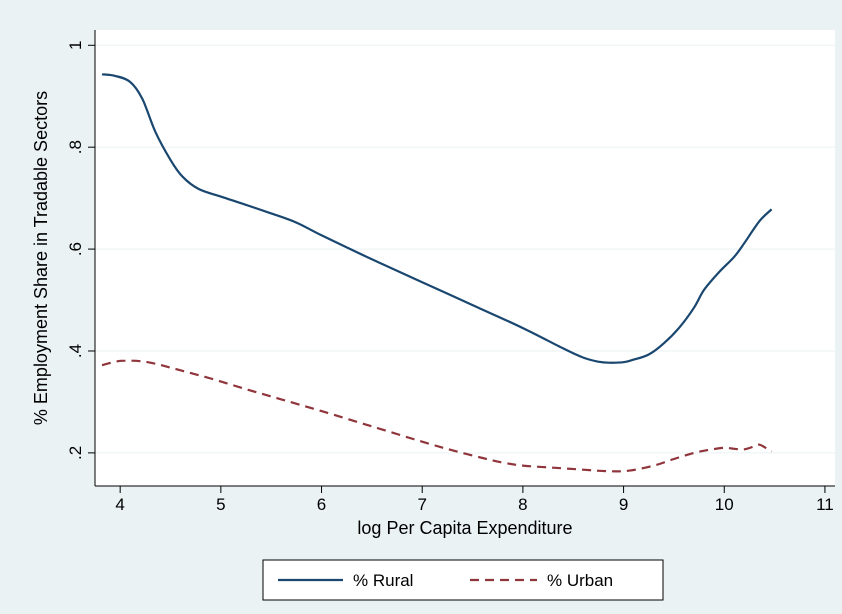  What do you see at coordinates (383, 580) in the screenshot?
I see `legend-label-rural: % Rural` at bounding box center [383, 580].